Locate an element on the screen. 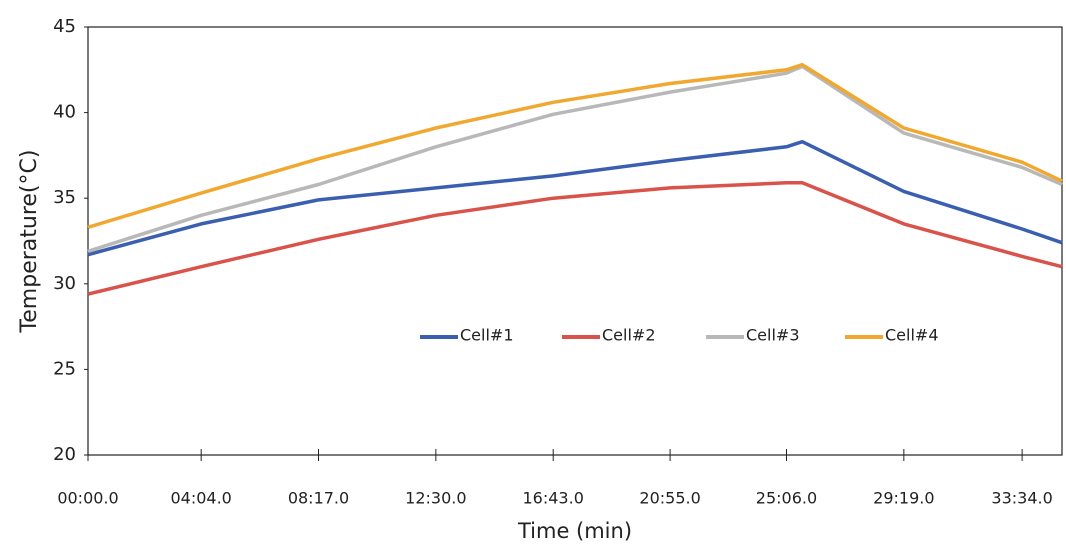 This screenshot has height=546, width=1066. x-tick-label: 04:04.0 is located at coordinates (200, 498).